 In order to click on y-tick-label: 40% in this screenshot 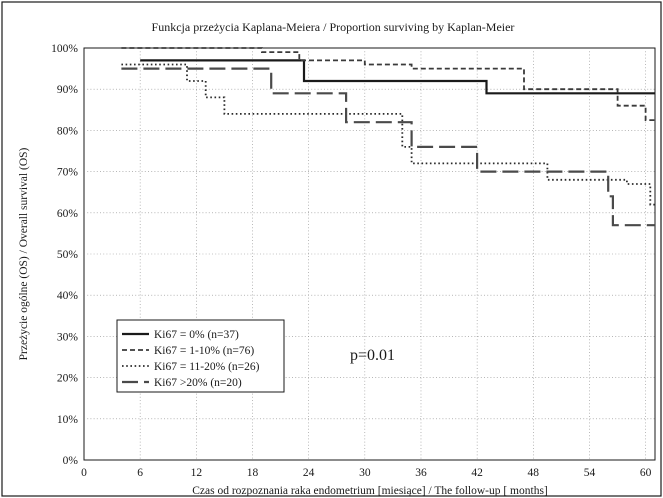, I will do `click(68, 296)`.